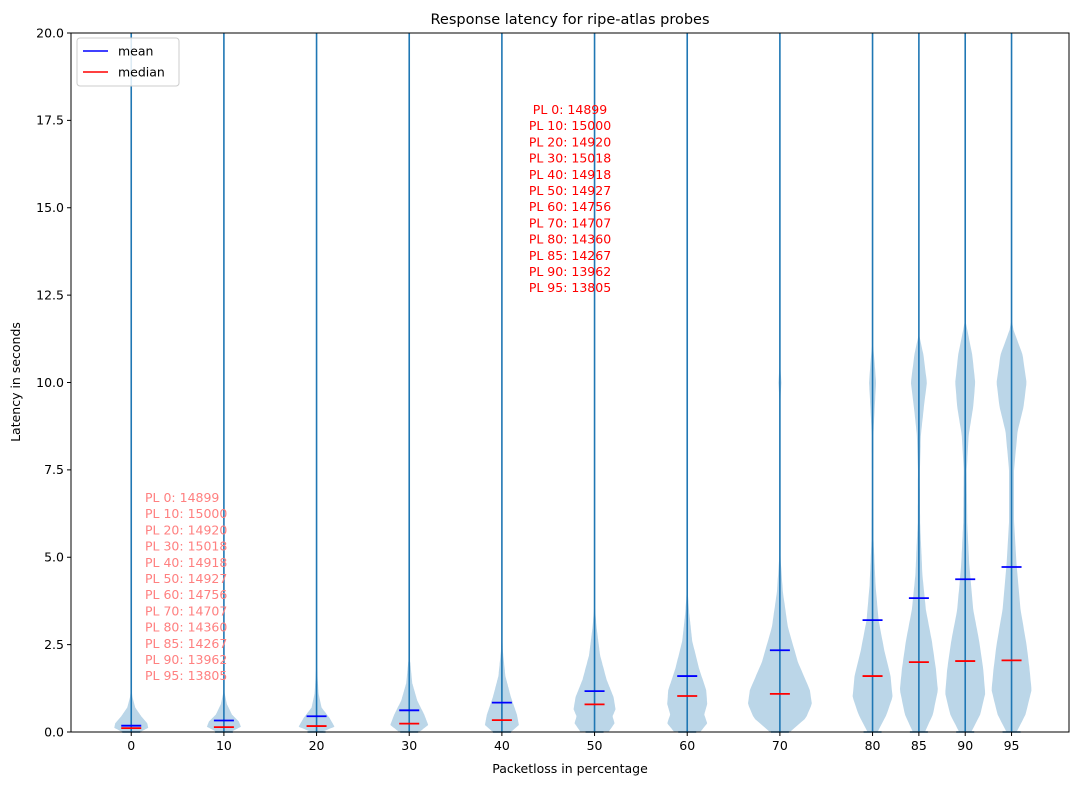 This screenshot has width=1080, height=785. I want to click on annotation-line: PL 95: 13805, so click(570, 287).